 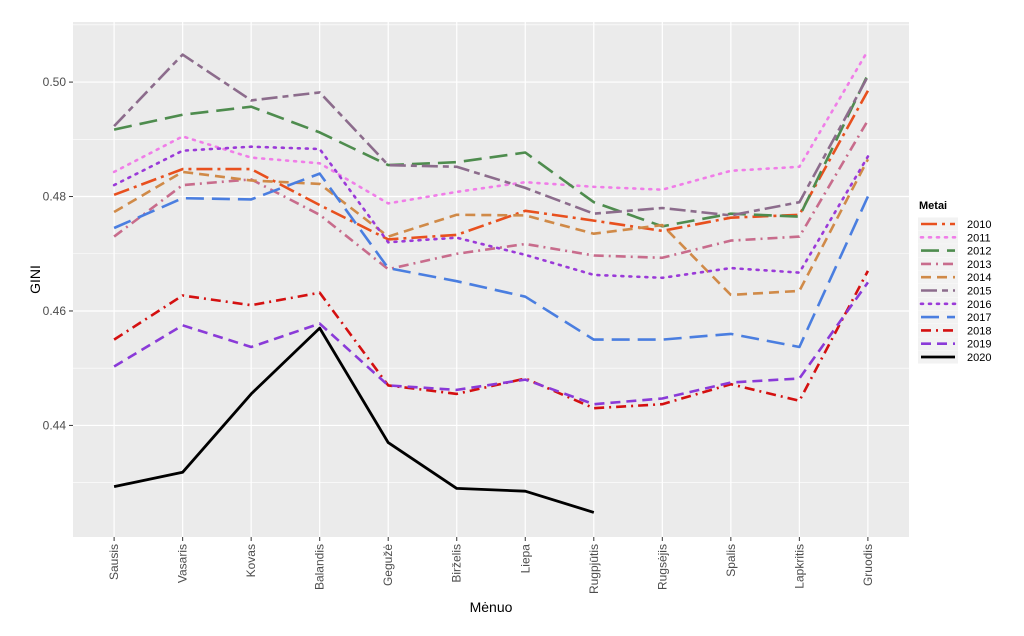 What do you see at coordinates (979, 252) in the screenshot?
I see `legend-label: 2012` at bounding box center [979, 252].